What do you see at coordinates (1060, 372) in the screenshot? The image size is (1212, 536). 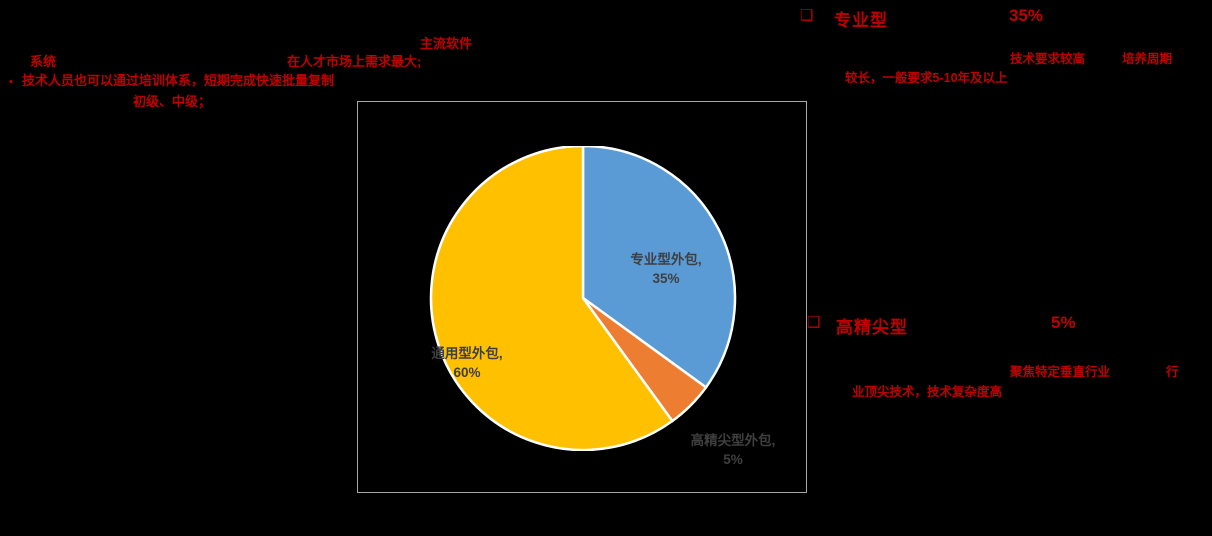 I see `highend-desc-line1a: 聚焦特定垂直行业` at bounding box center [1060, 372].